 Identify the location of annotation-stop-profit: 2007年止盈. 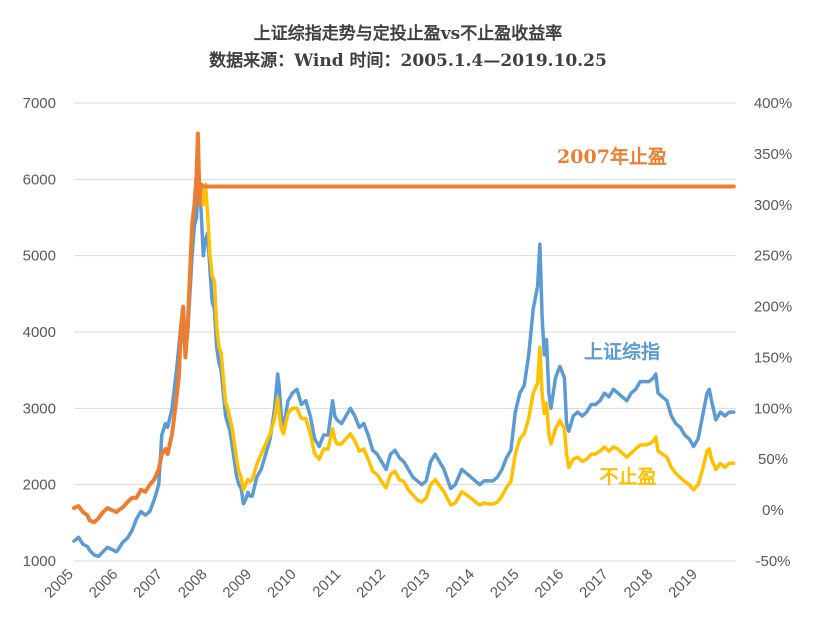
(612, 156).